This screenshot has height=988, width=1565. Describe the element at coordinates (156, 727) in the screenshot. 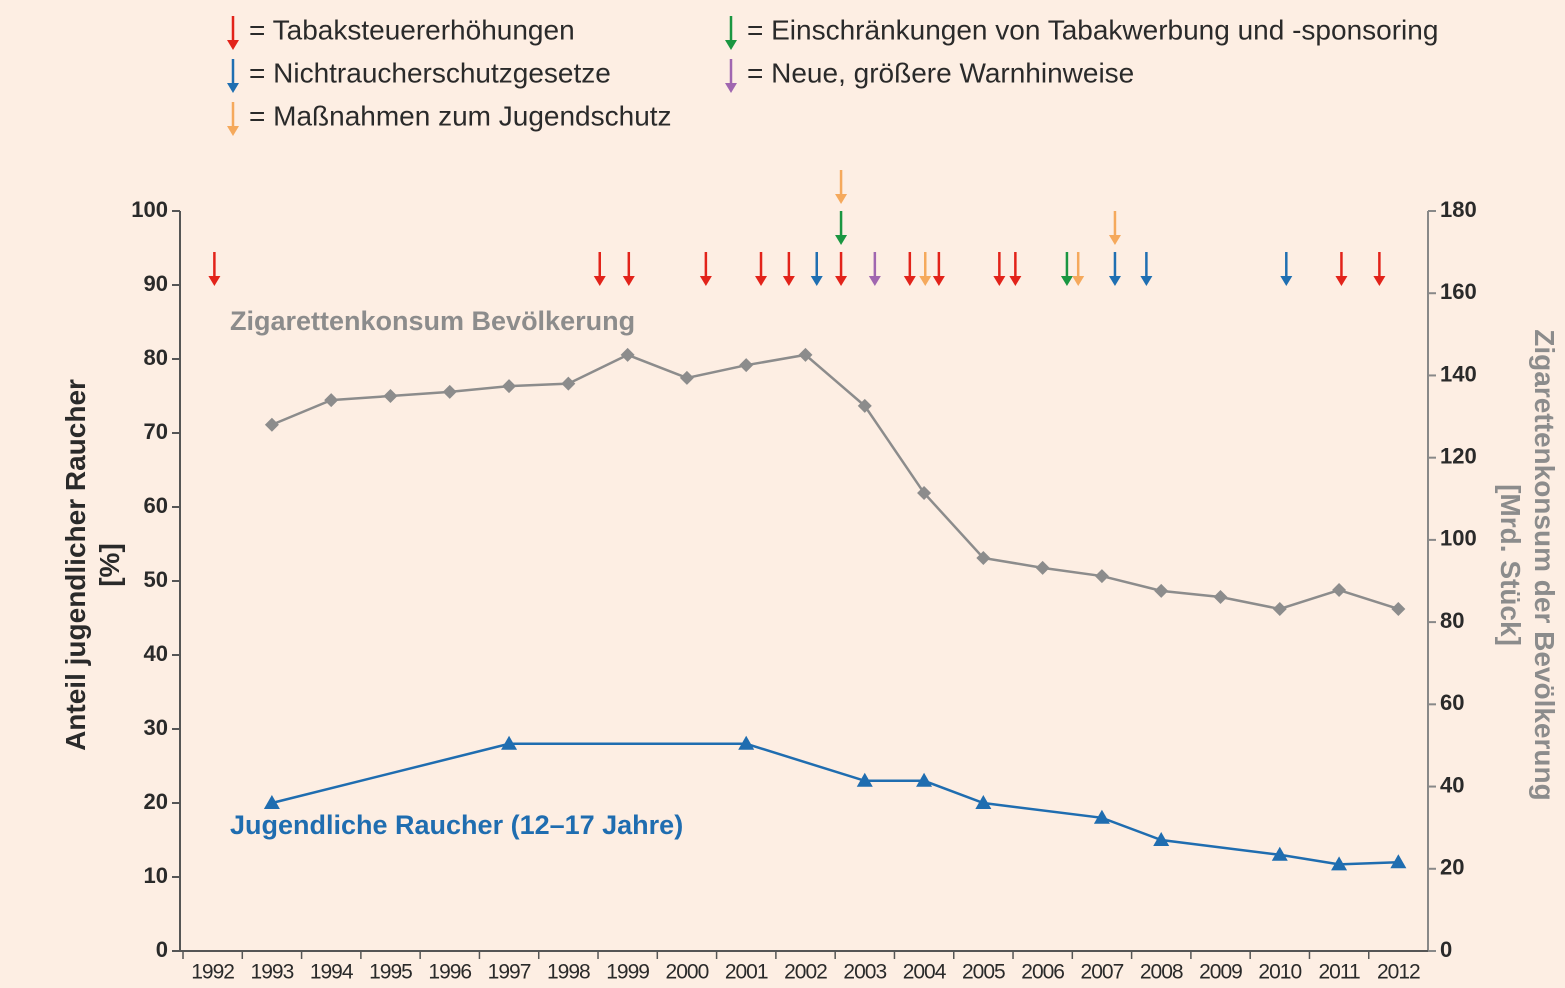

I see `y-tick-label: 30` at that location.